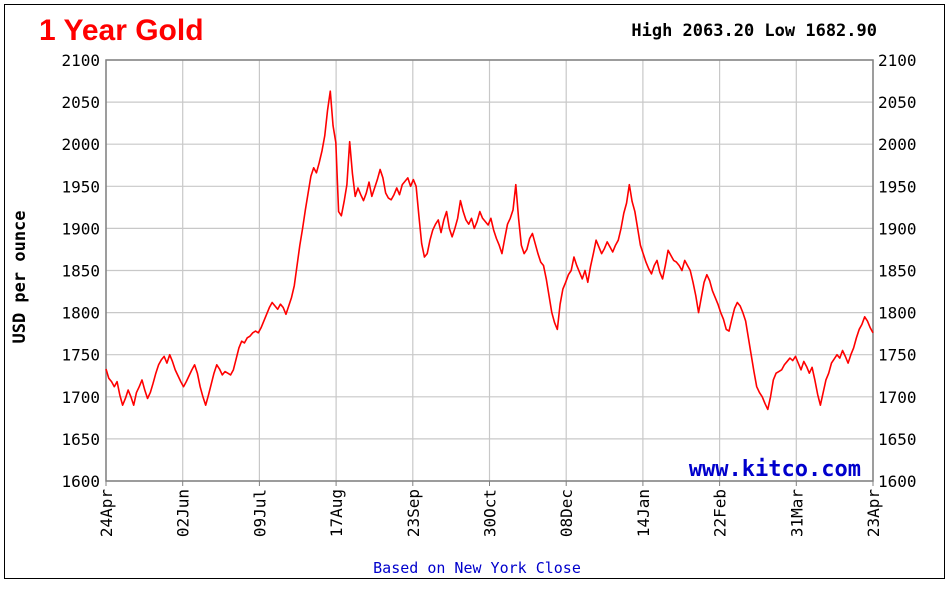 The height and width of the screenshot is (589, 951). Describe the element at coordinates (754, 31) in the screenshot. I see `high-low-readout: High 2063.20 Low 1682.90` at that location.